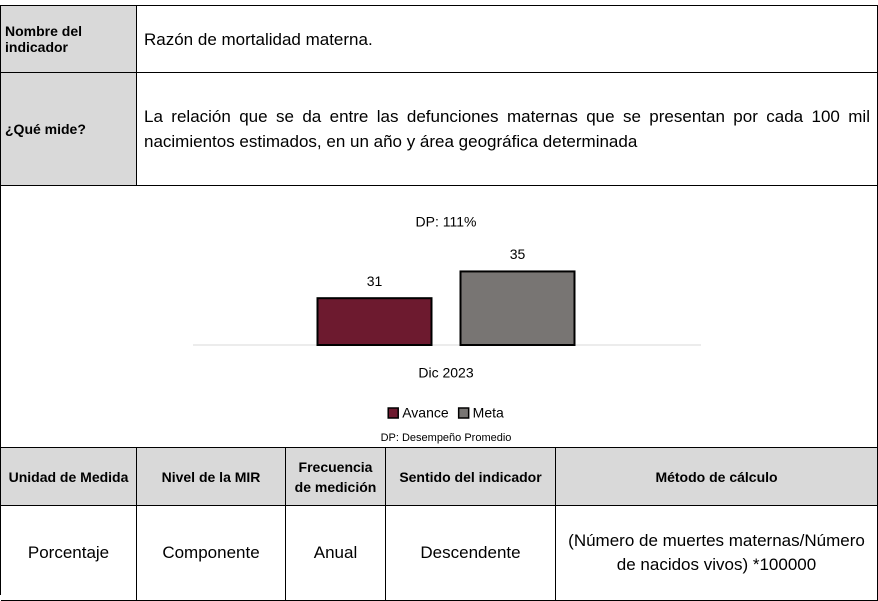 This screenshot has width=878, height=601. I want to click on data-cell: Componente, so click(211, 553).